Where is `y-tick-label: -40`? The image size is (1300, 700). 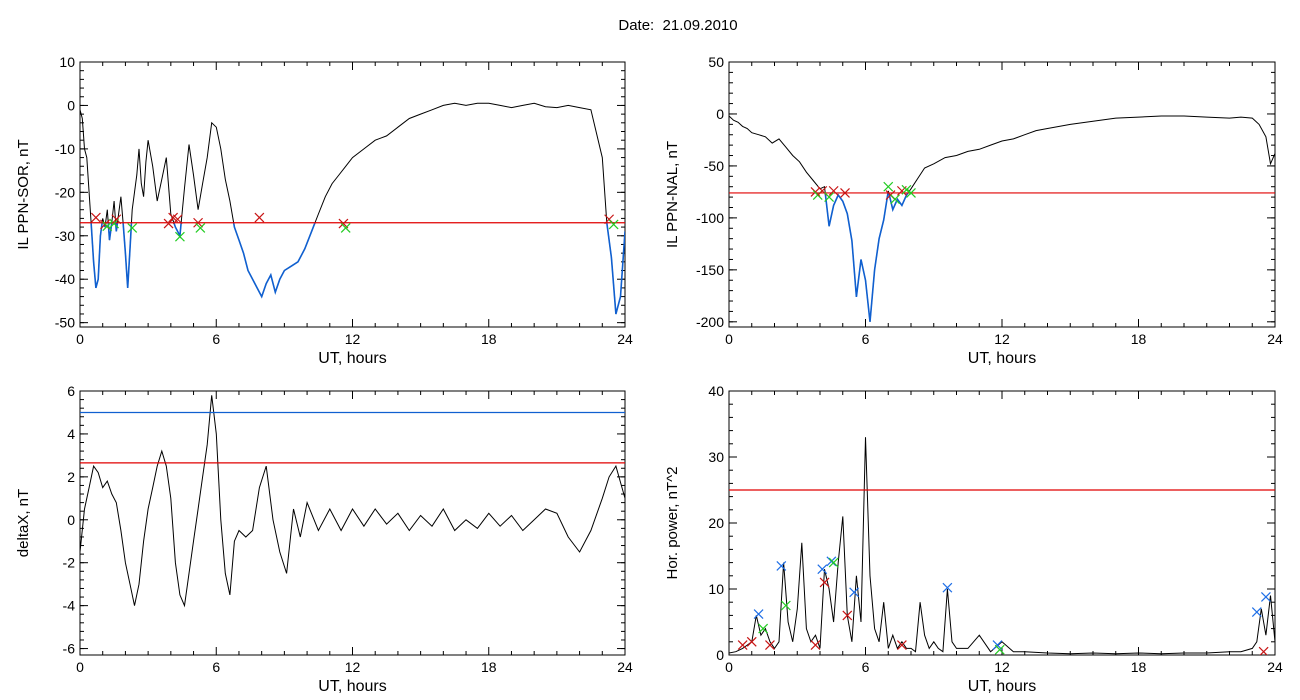 y-tick-label: -40 is located at coordinates (65, 279).